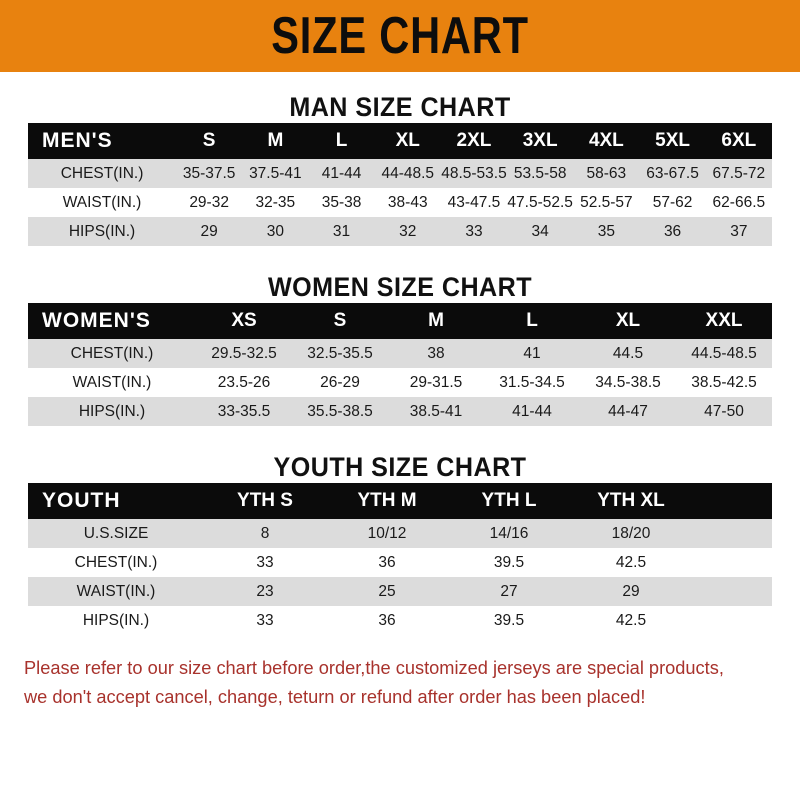  I want to click on cell: 43-47.5, so click(474, 202).